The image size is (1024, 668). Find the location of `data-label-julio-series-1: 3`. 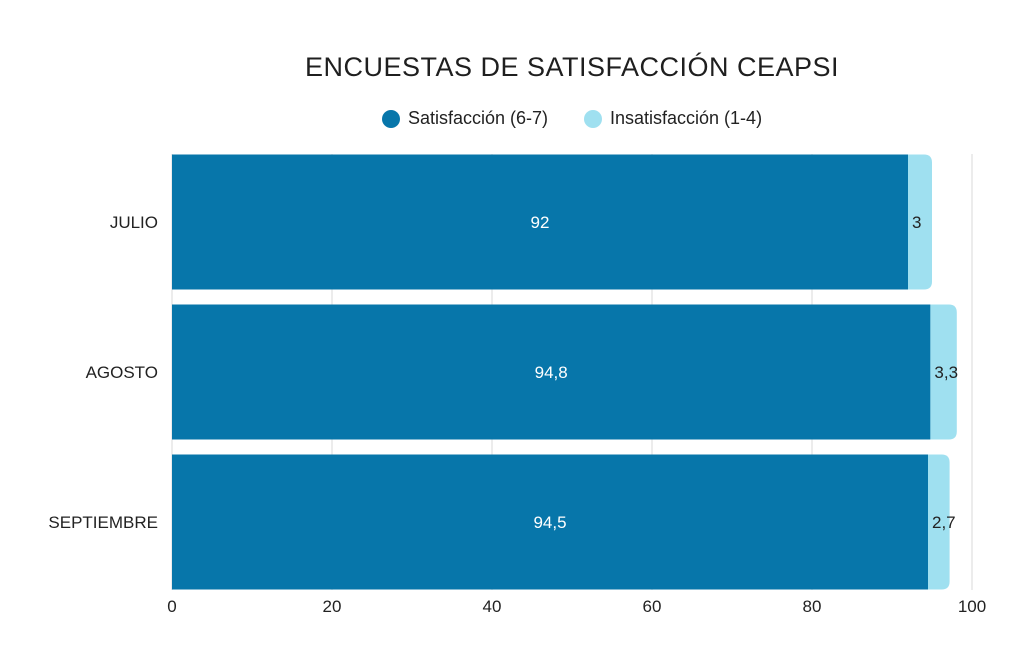

data-label-julio-series-1: 3 is located at coordinates (916, 222).